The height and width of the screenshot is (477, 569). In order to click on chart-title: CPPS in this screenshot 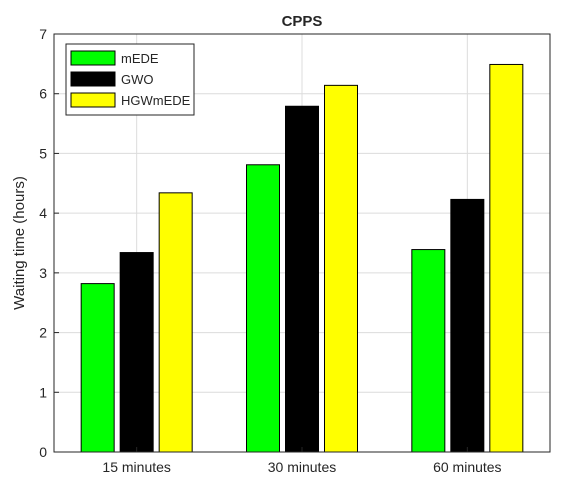, I will do `click(302, 21)`.